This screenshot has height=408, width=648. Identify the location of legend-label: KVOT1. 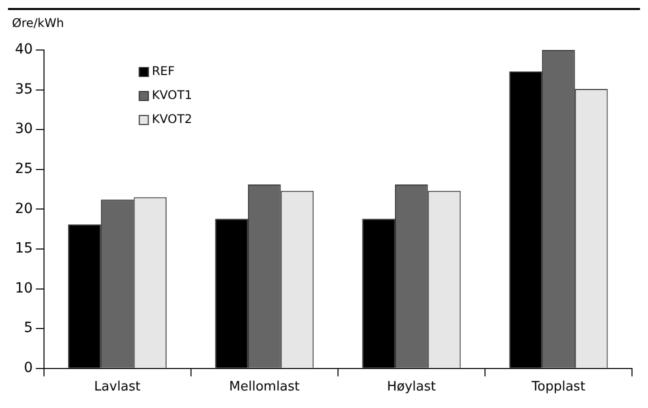
(172, 95).